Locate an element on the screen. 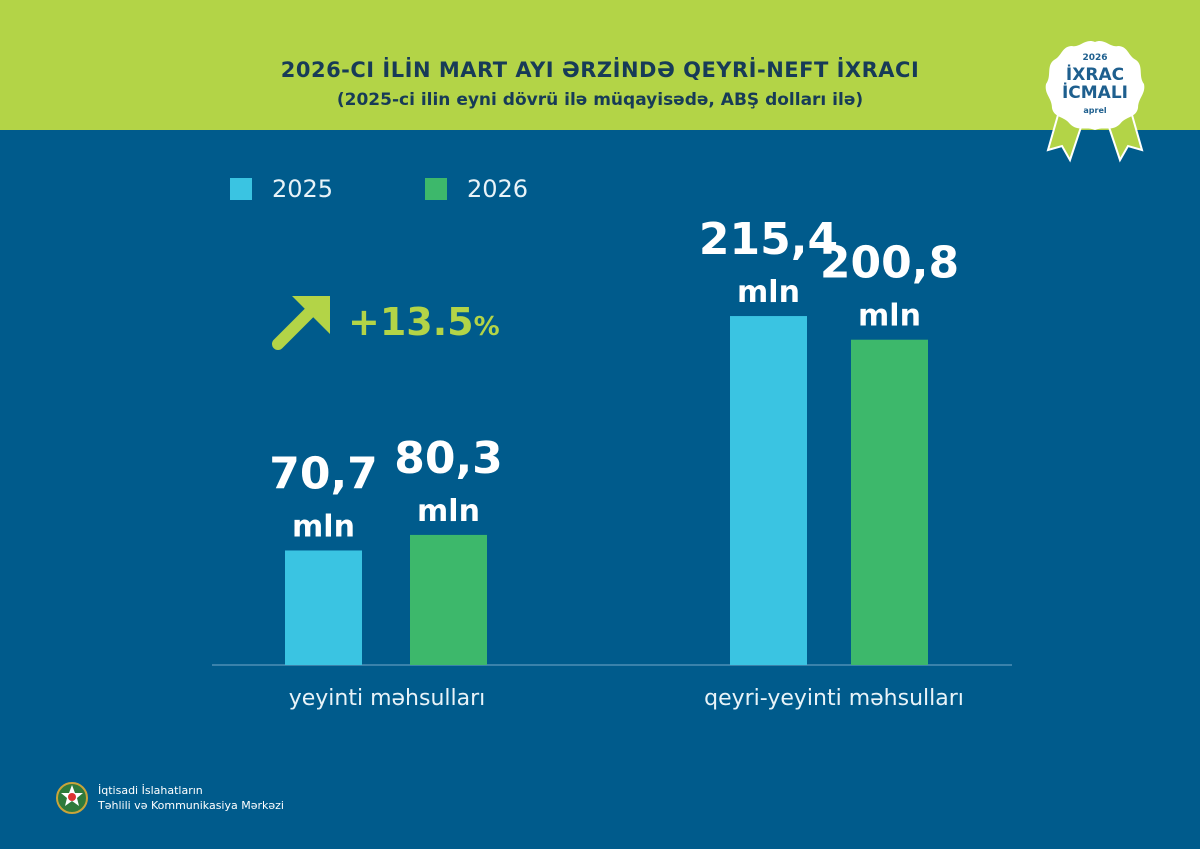  legend-label: 2026 is located at coordinates (498, 189).